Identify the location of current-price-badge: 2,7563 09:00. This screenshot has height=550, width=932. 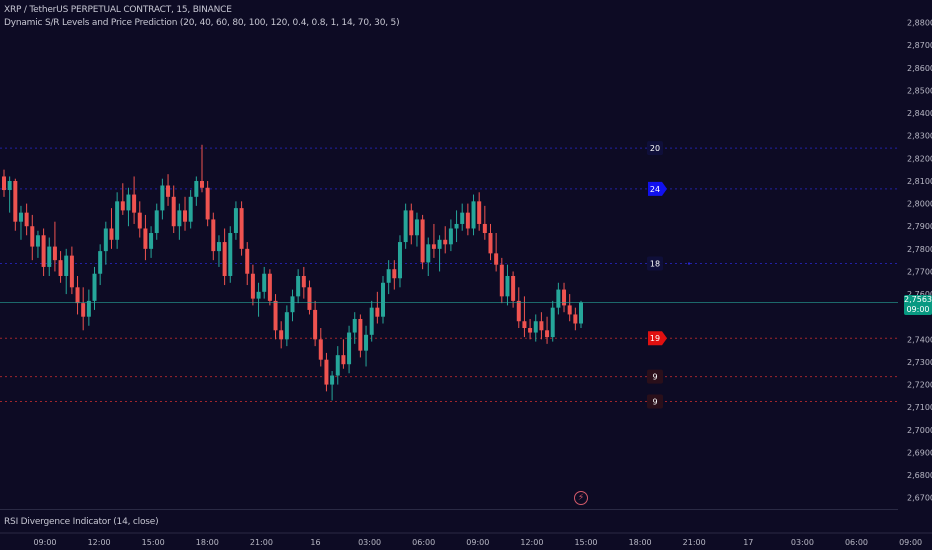
(918, 305).